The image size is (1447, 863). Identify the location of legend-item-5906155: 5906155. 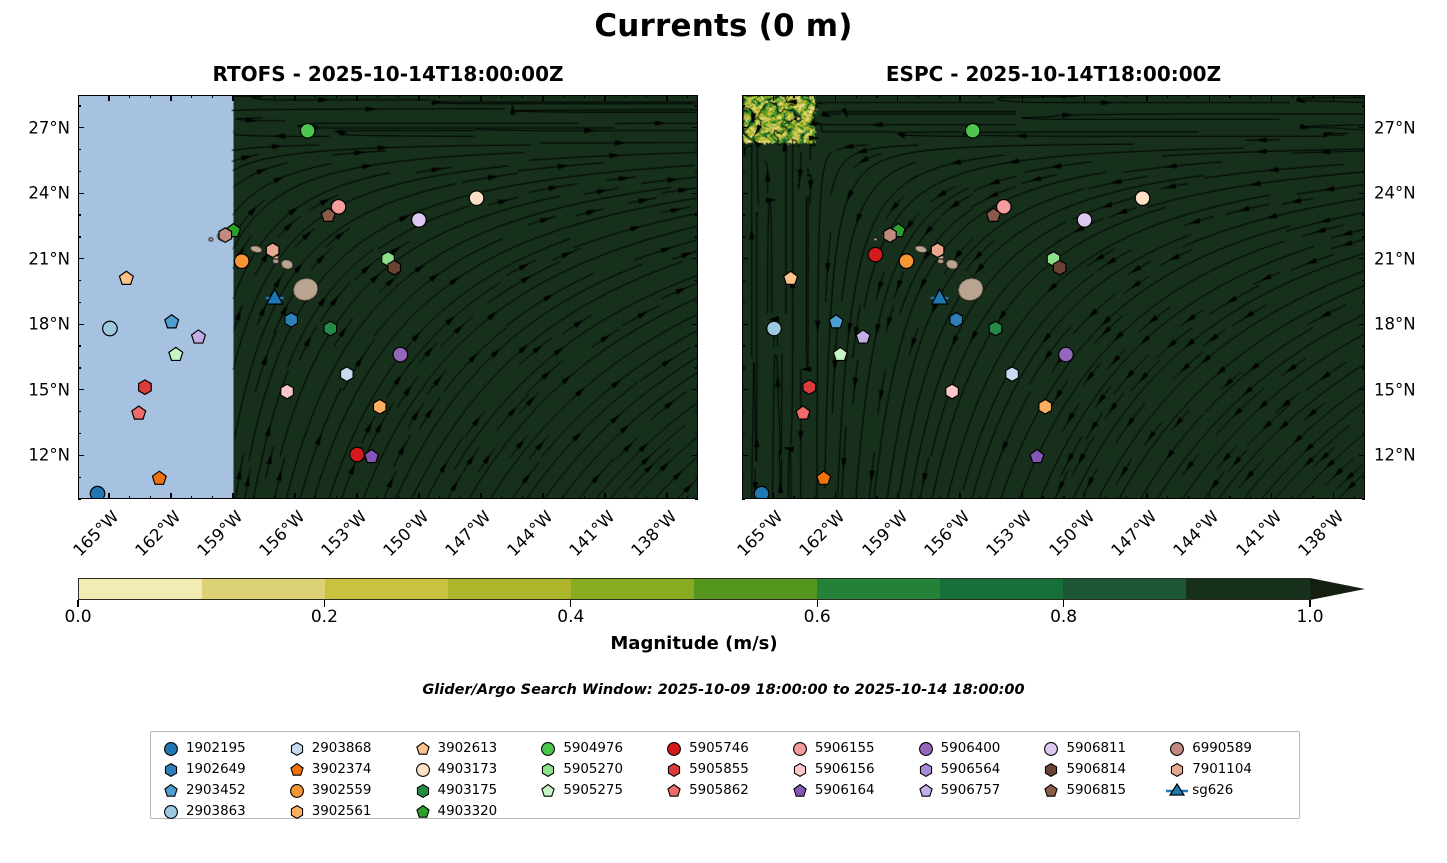
(851, 748).